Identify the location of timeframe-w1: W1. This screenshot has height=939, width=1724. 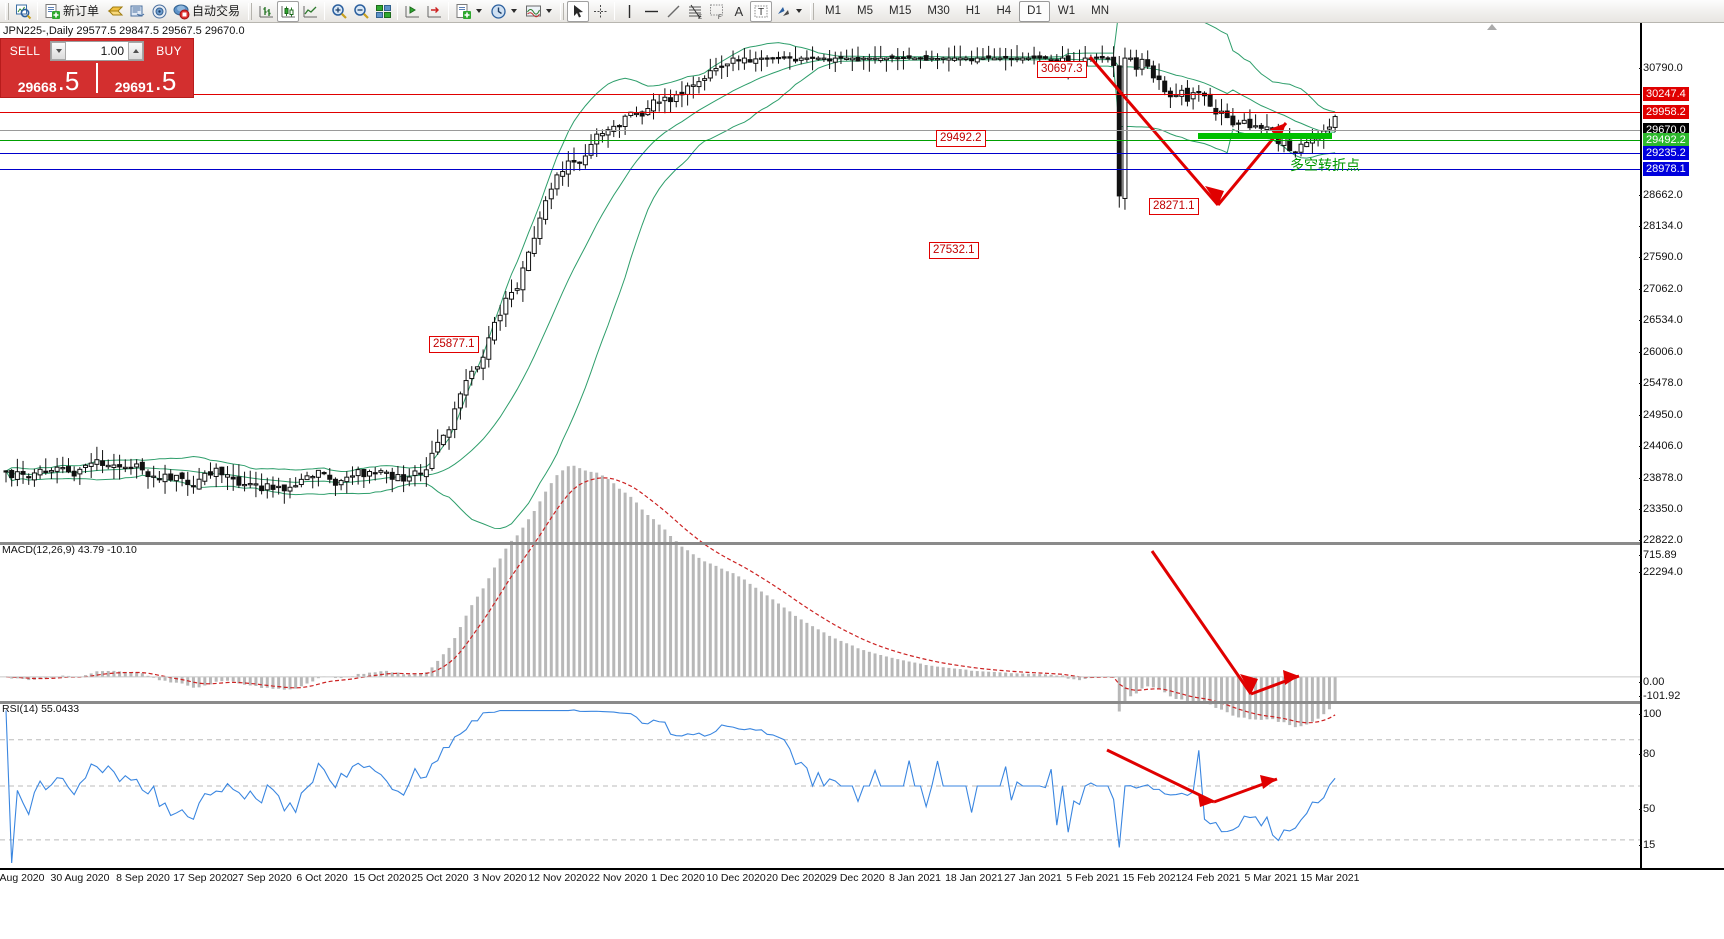
(1066, 11).